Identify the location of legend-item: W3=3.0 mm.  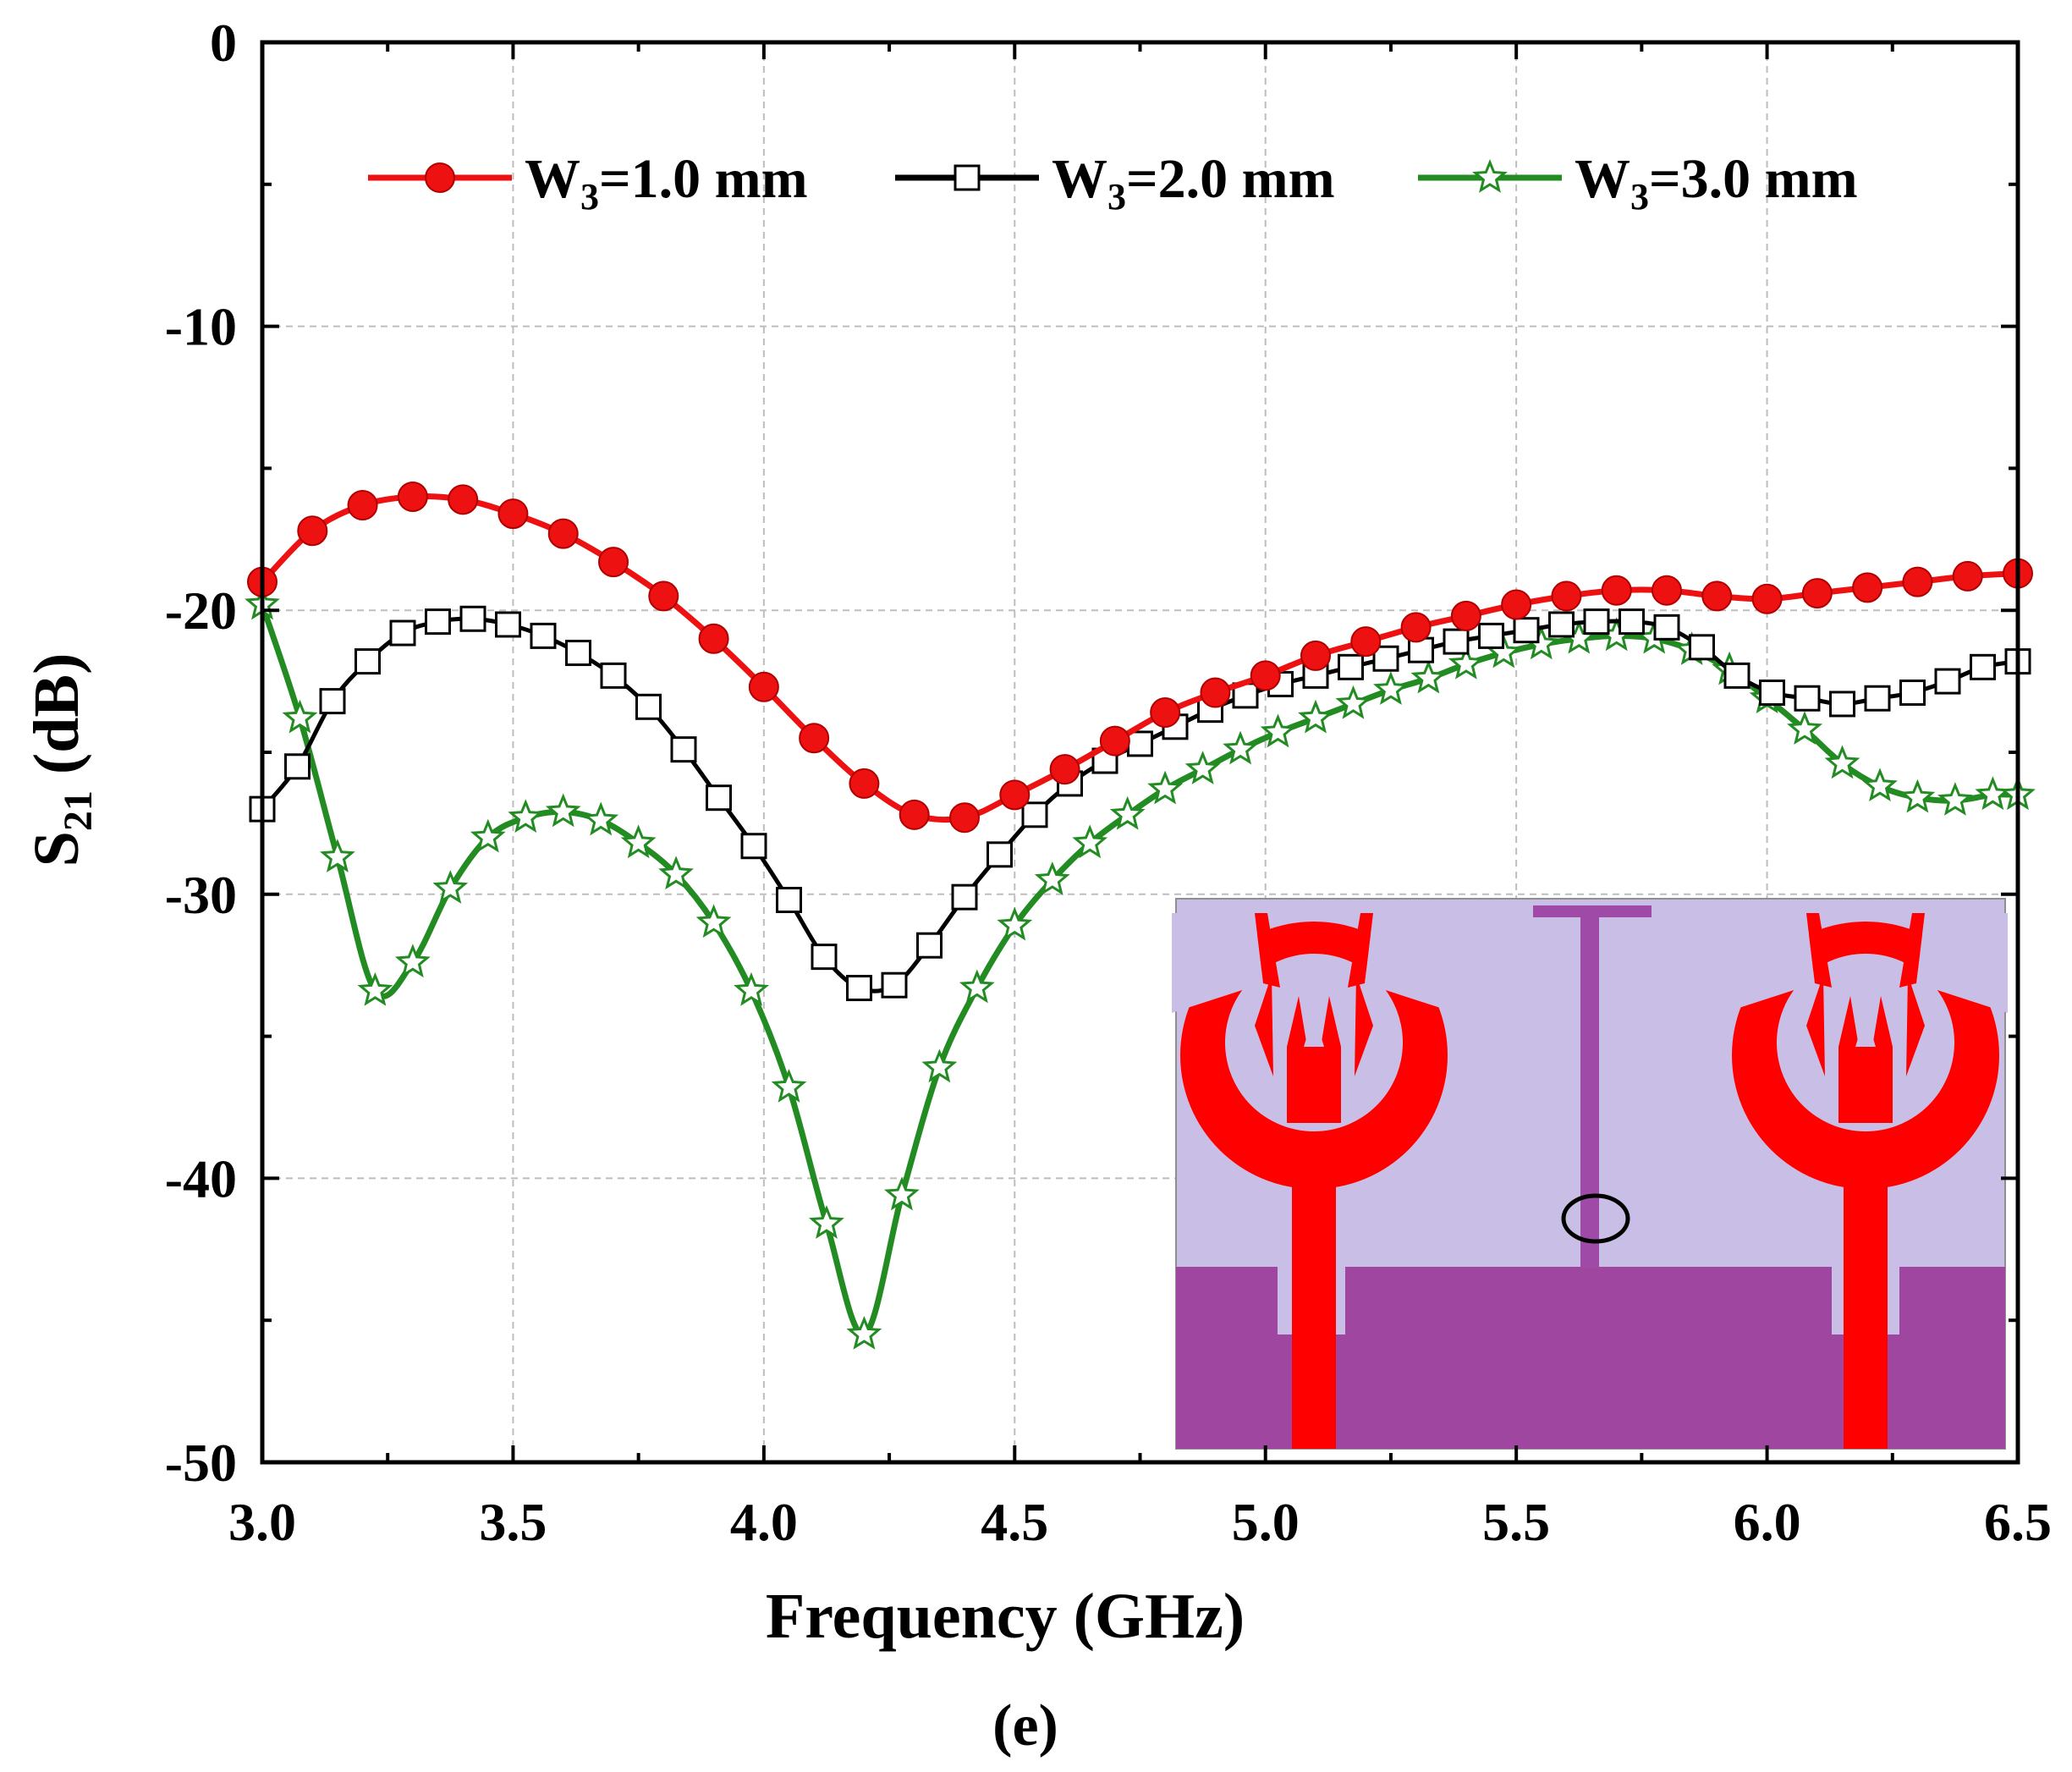
(1638, 183).